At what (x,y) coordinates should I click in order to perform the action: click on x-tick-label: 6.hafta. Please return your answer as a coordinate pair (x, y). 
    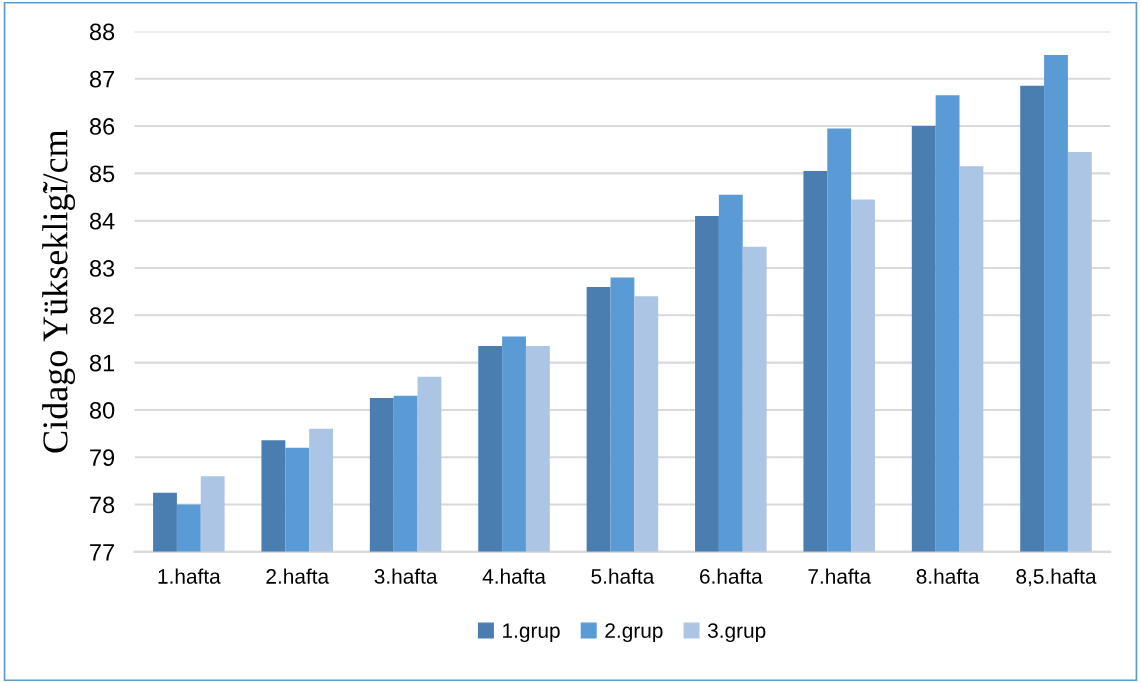
    Looking at the image, I should click on (731, 576).